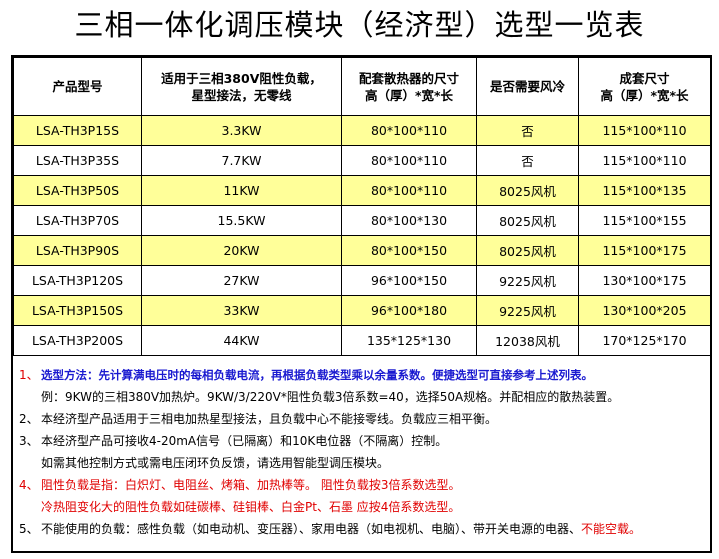 The height and width of the screenshot is (559, 719). I want to click on table-cell: 44KW, so click(241, 340).